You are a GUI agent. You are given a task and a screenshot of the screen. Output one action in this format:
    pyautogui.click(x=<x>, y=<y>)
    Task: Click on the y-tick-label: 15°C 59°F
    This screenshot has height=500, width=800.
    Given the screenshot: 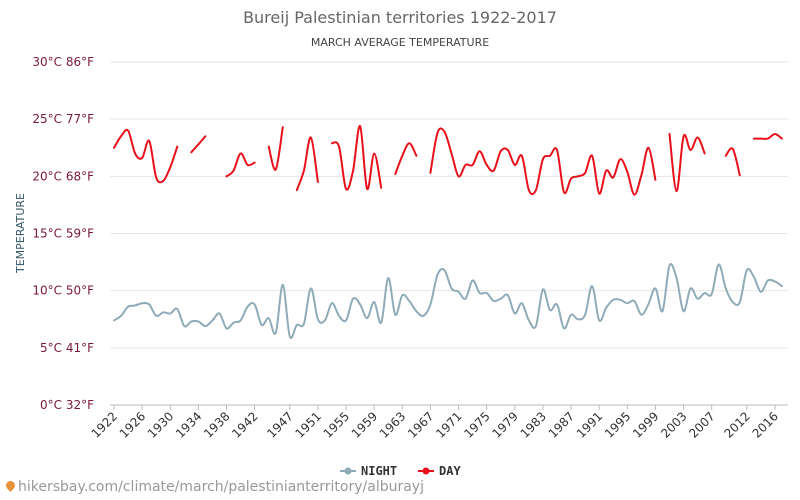 What is the action you would take?
    pyautogui.click(x=63, y=234)
    